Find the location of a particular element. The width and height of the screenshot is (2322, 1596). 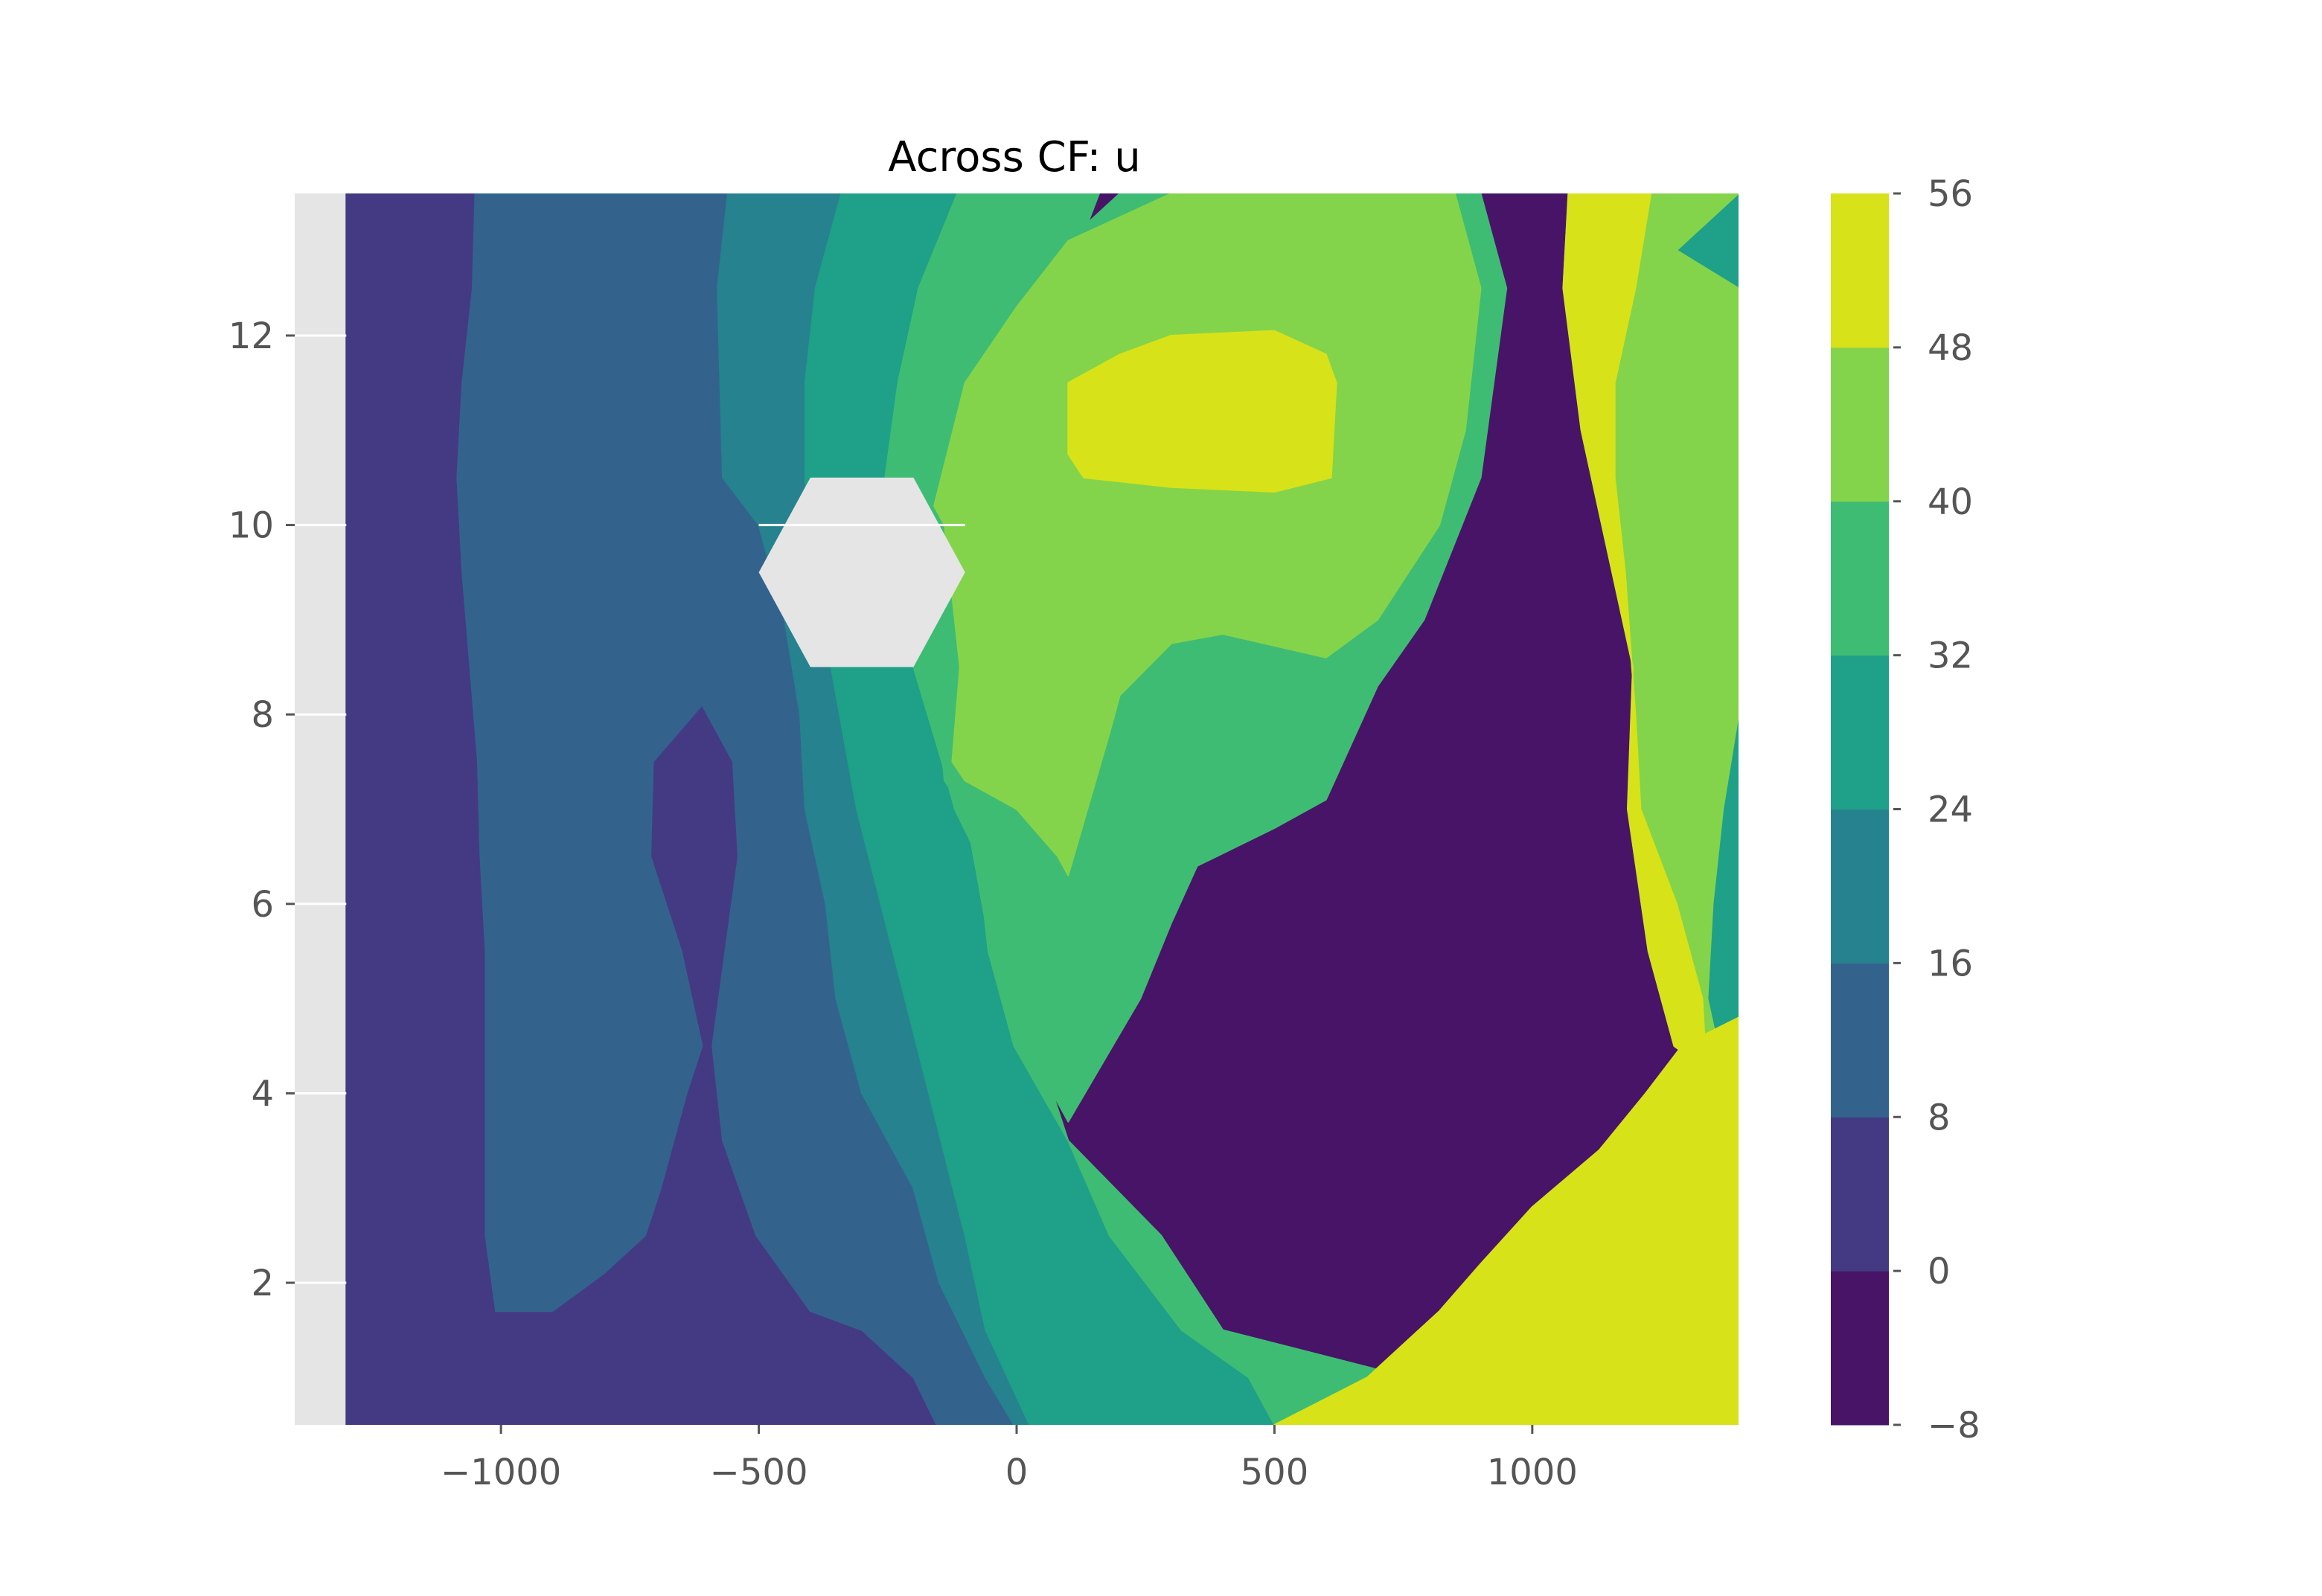

colorbar-tick-label-6: 40 is located at coordinates (1950, 502).